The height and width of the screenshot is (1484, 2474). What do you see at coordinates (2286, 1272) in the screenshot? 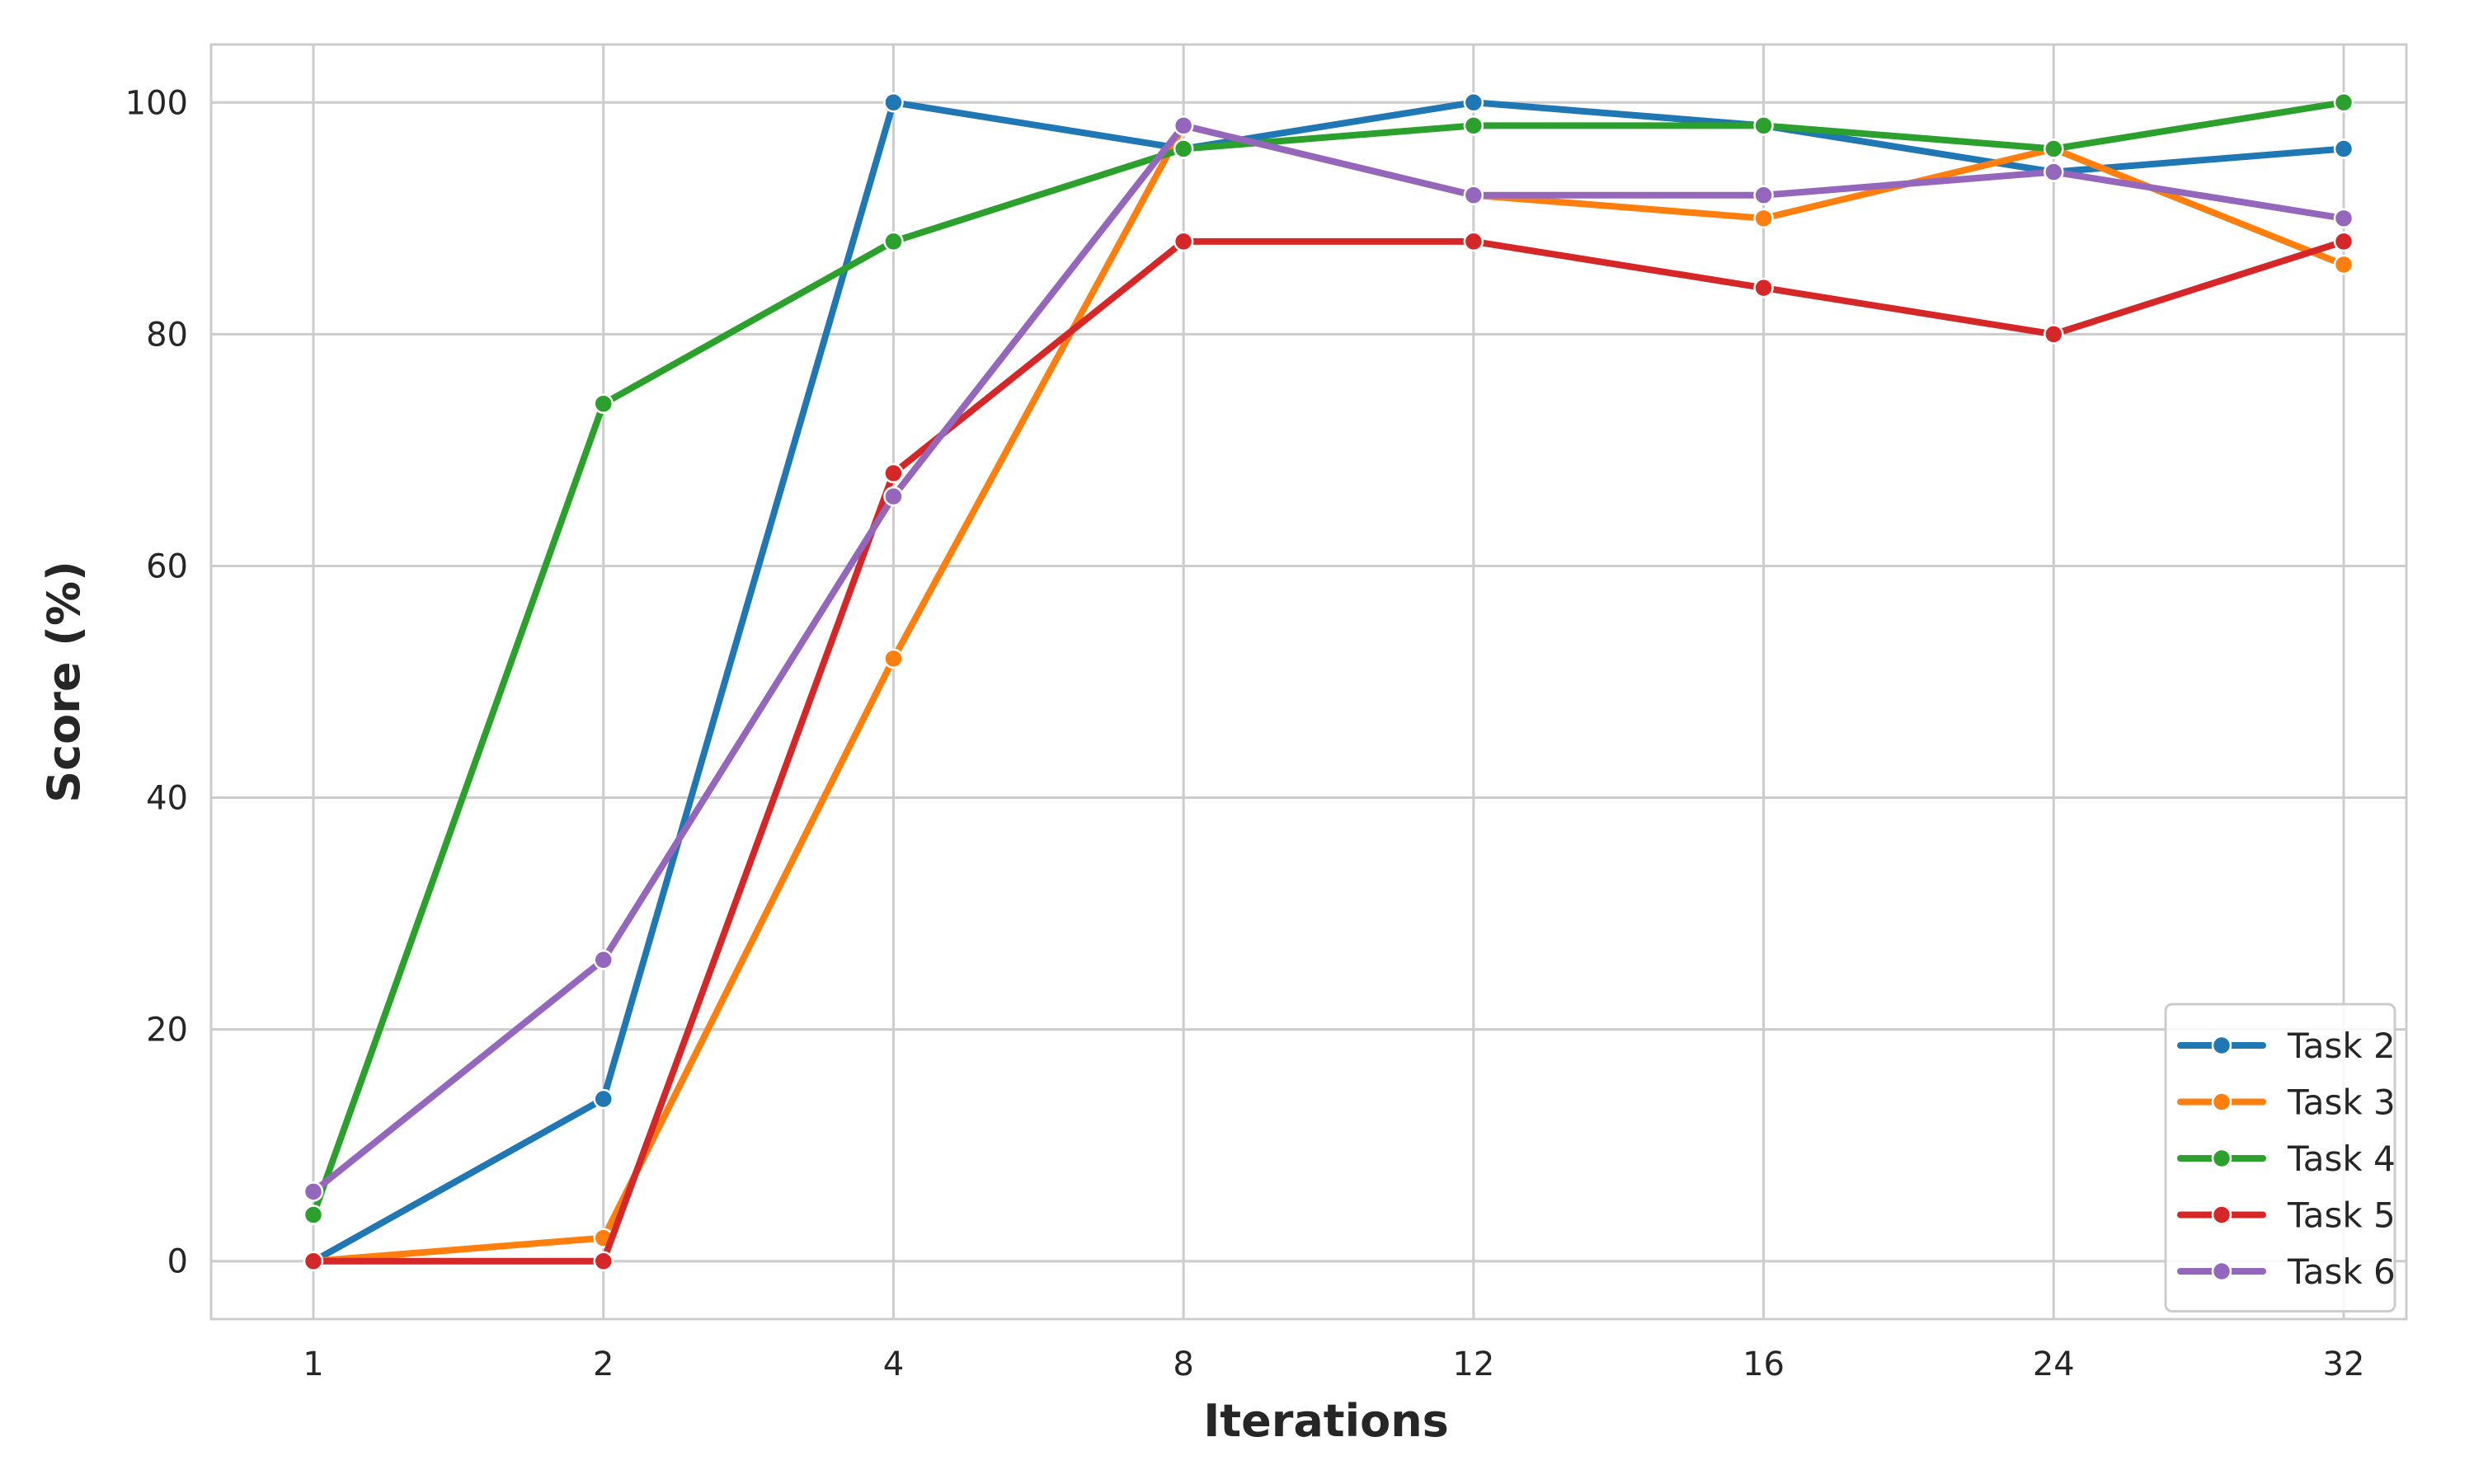
I see `legend-item: Task 6` at bounding box center [2286, 1272].